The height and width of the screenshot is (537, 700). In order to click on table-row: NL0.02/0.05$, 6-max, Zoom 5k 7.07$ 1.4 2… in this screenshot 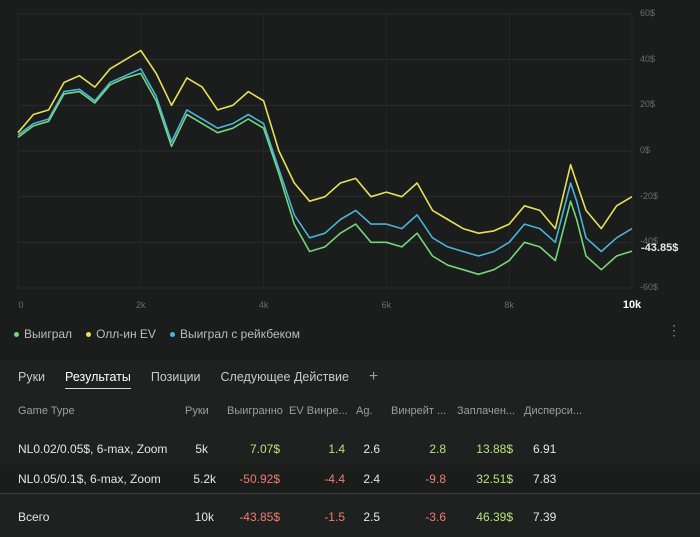, I will do `click(350, 449)`.